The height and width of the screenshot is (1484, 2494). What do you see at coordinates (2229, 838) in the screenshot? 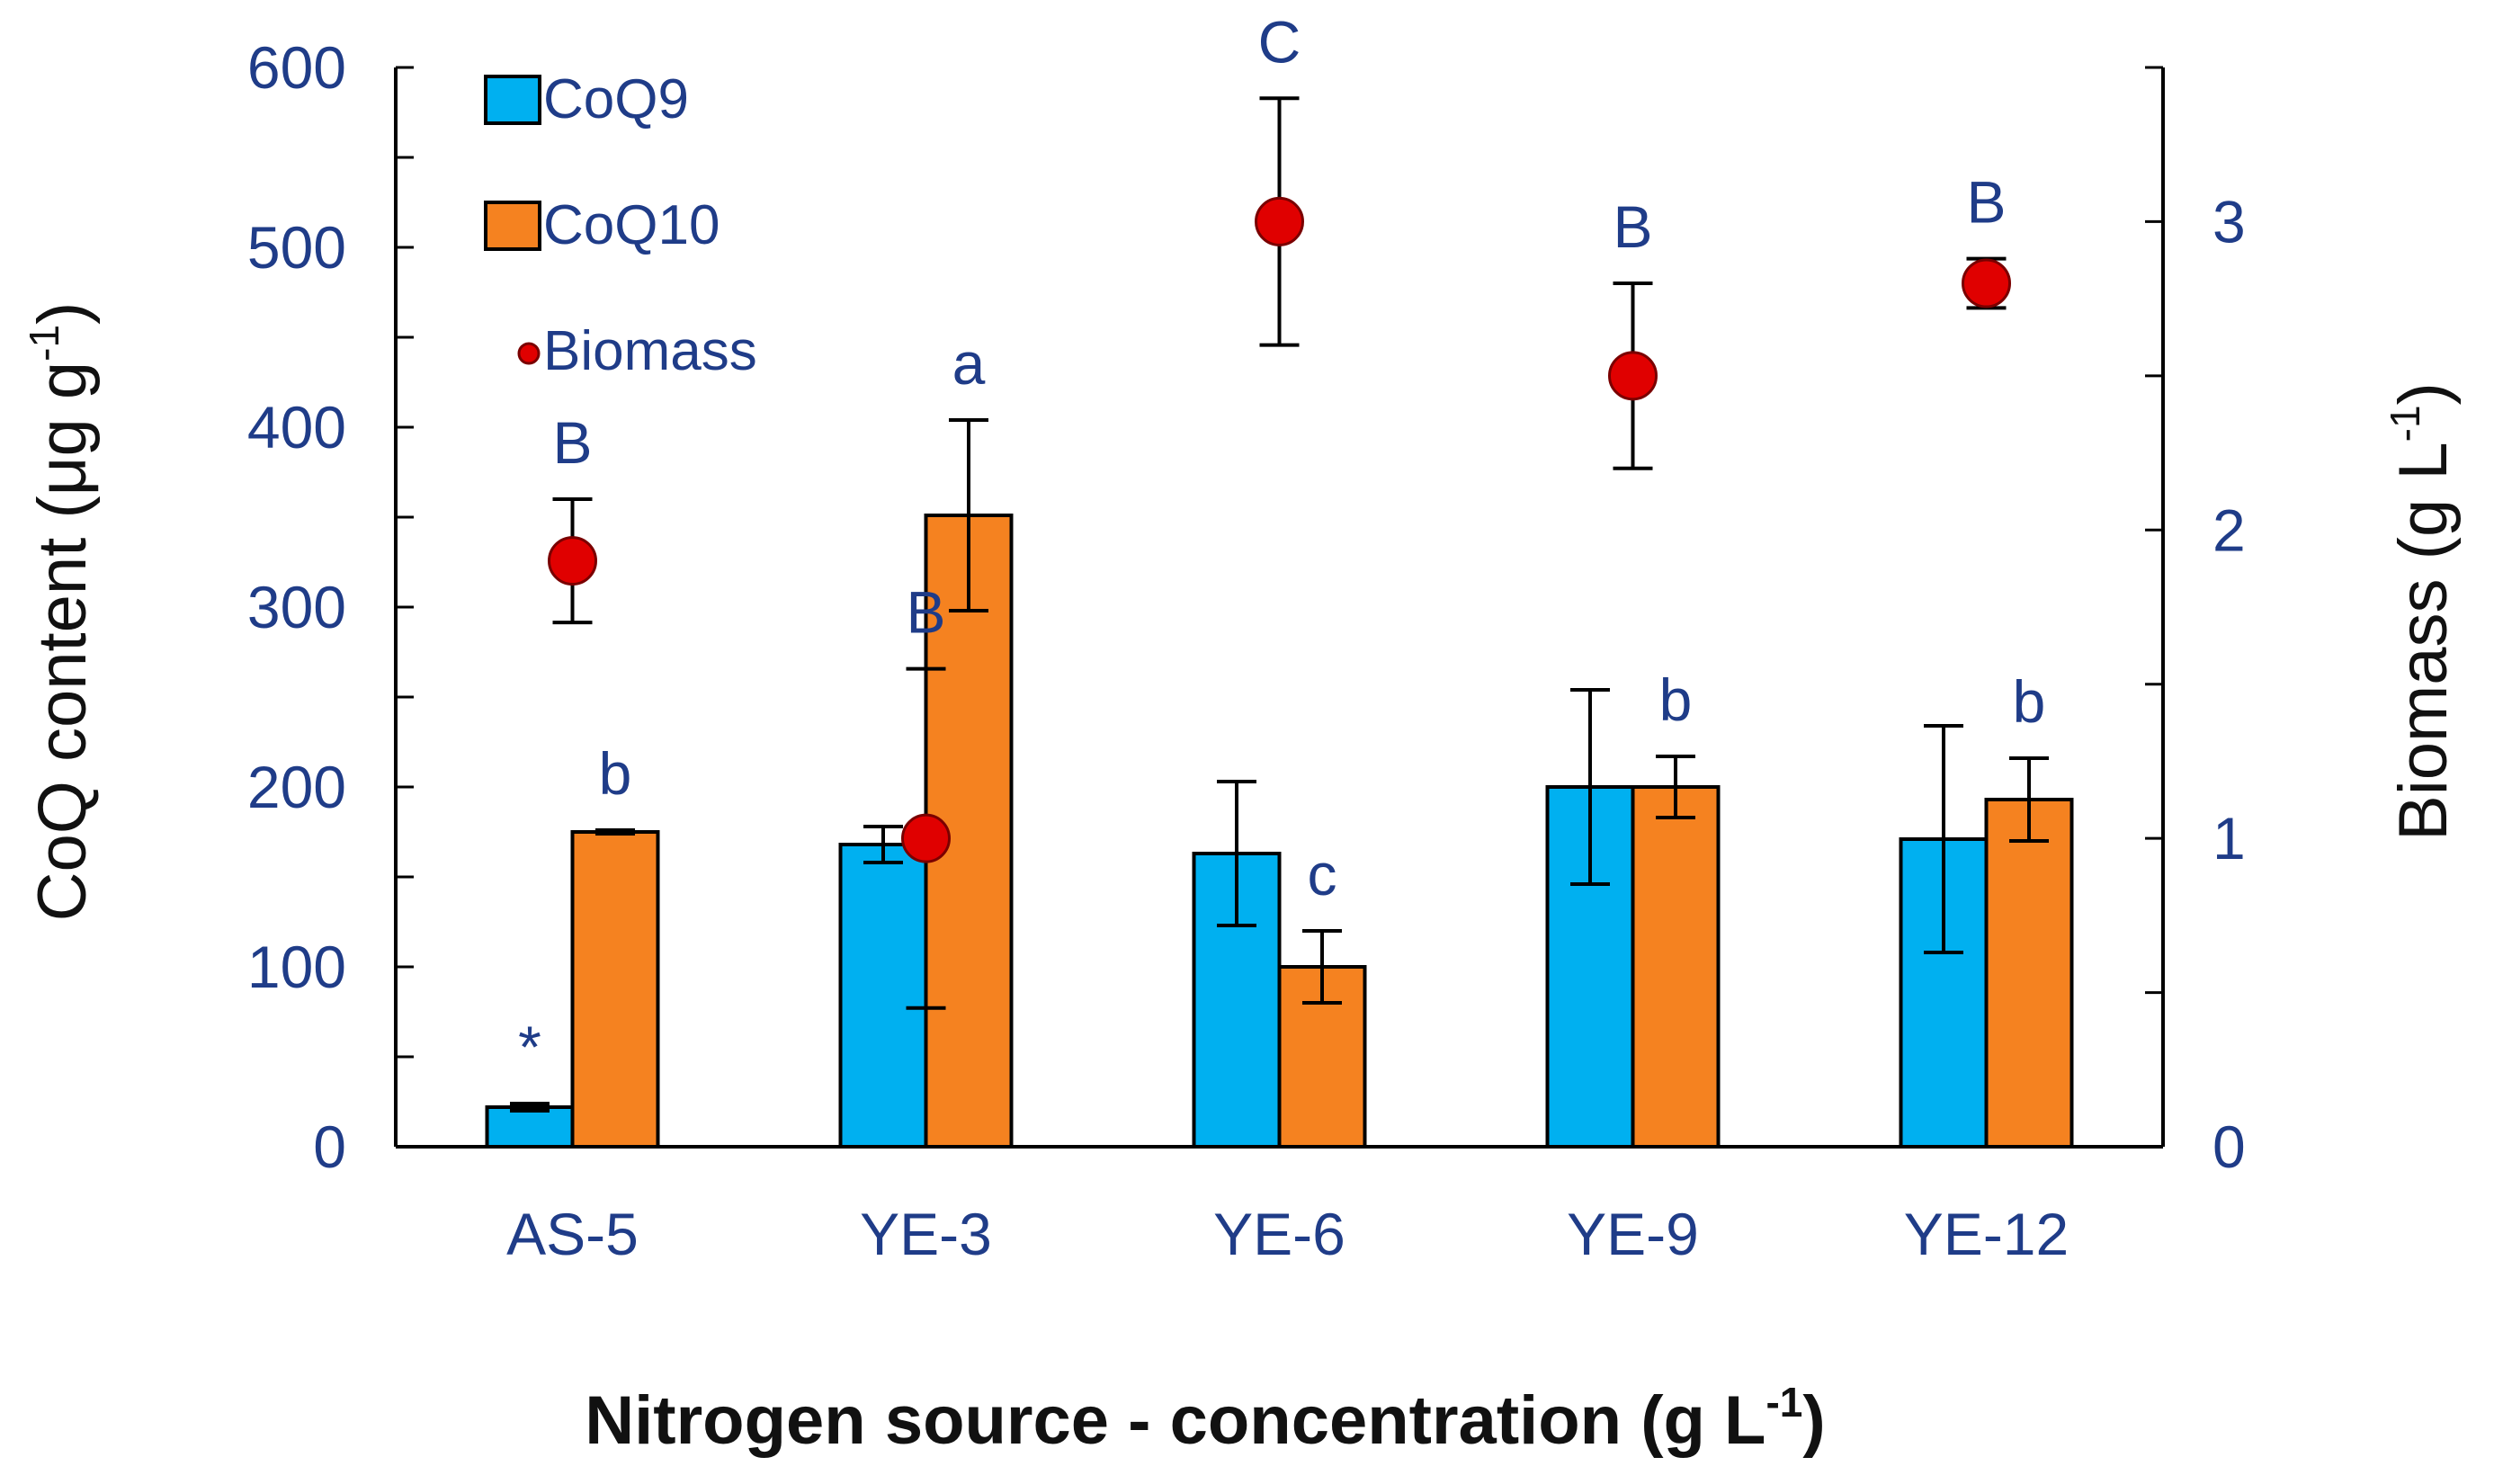
I see `y2-tick-label: 1` at bounding box center [2229, 838].